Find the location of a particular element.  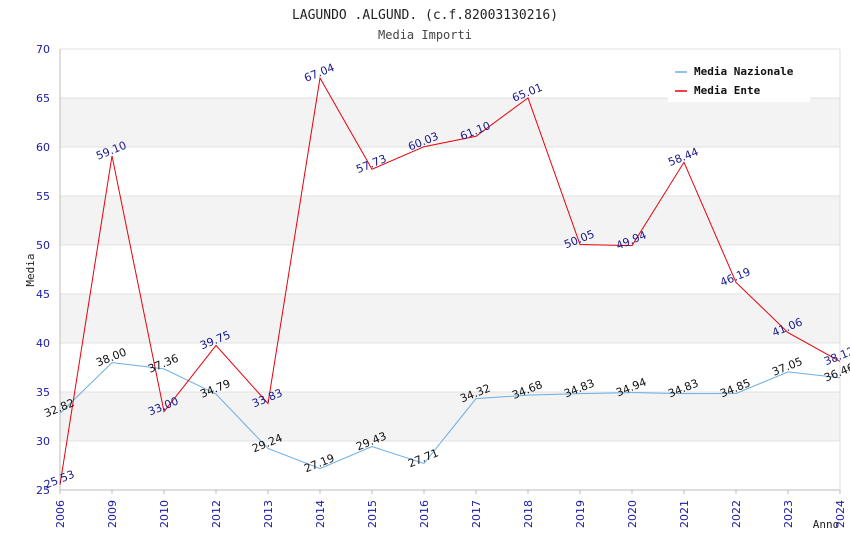

data-label-nazionale: 37.05 is located at coordinates (787, 367).